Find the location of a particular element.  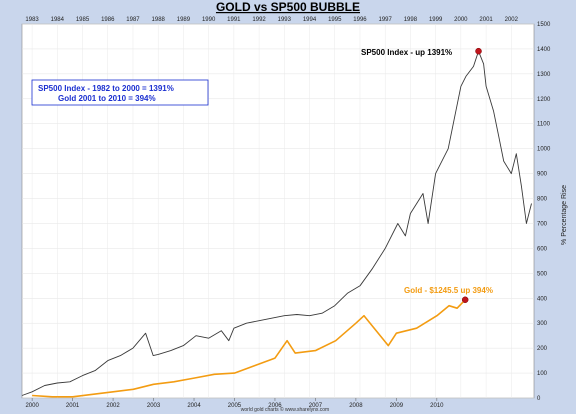

x-top-tick-label: 1995 is located at coordinates (335, 20).